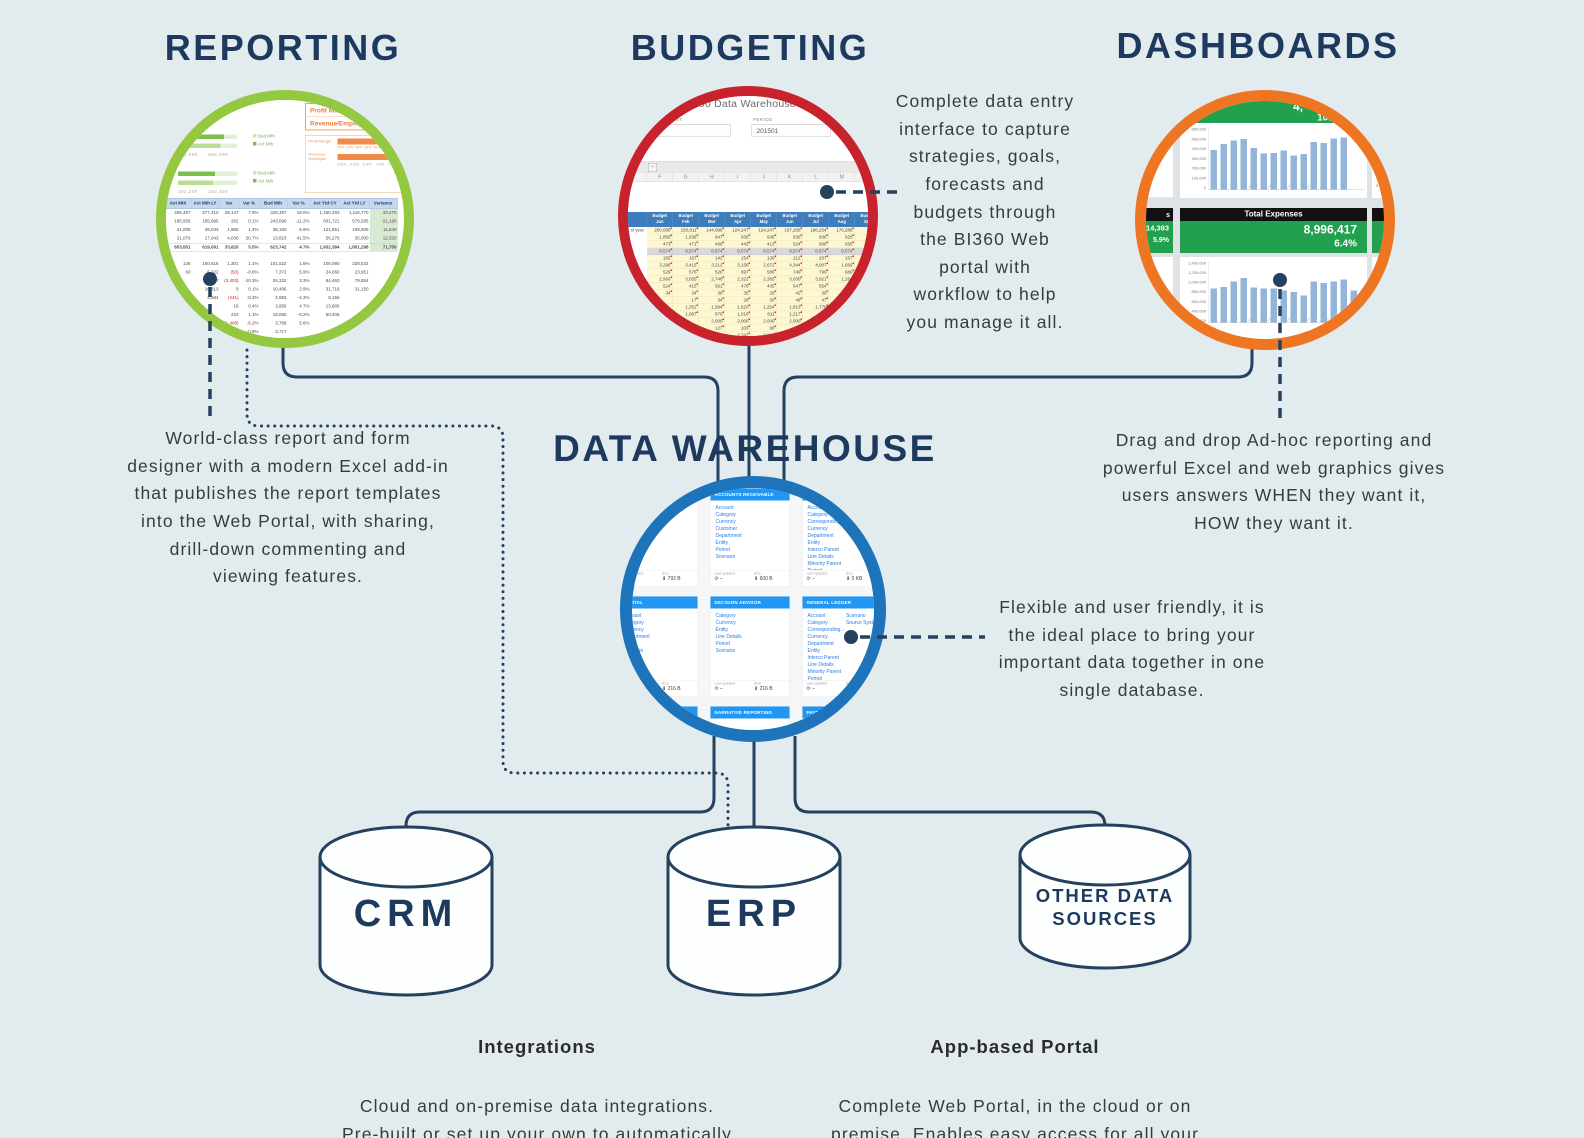 This screenshot has width=1584, height=1138. I want to click on budget-row: 2,342 2,187, so click(748, 334).